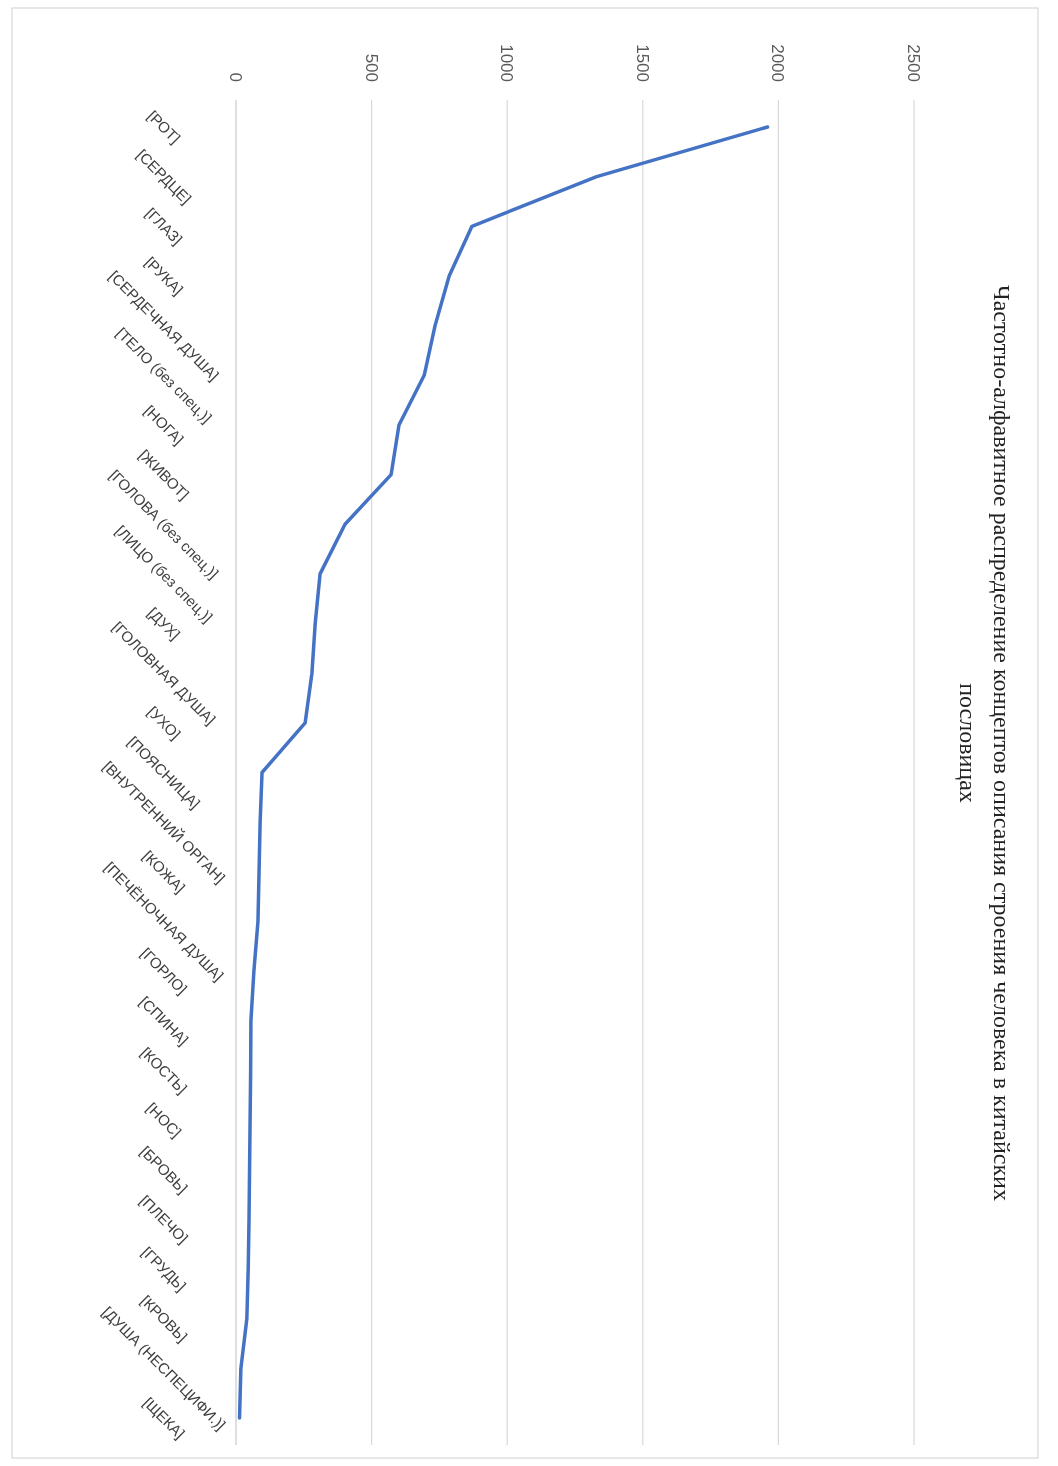 The width and height of the screenshot is (1058, 1466). I want to click on text: Частотно-алфавитное распределение концептов описания строения человека в китайских пословицах, so click(985, 743).